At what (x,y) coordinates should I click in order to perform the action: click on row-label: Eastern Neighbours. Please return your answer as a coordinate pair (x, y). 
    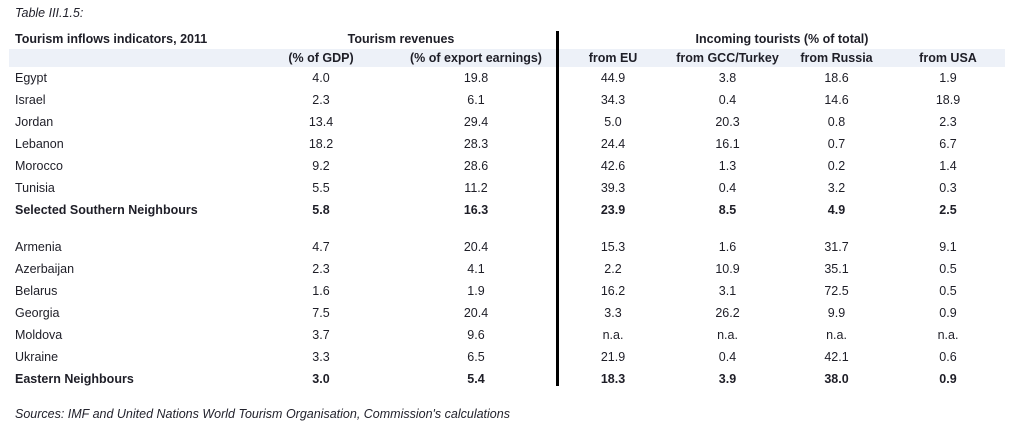
    Looking at the image, I should click on (74, 379).